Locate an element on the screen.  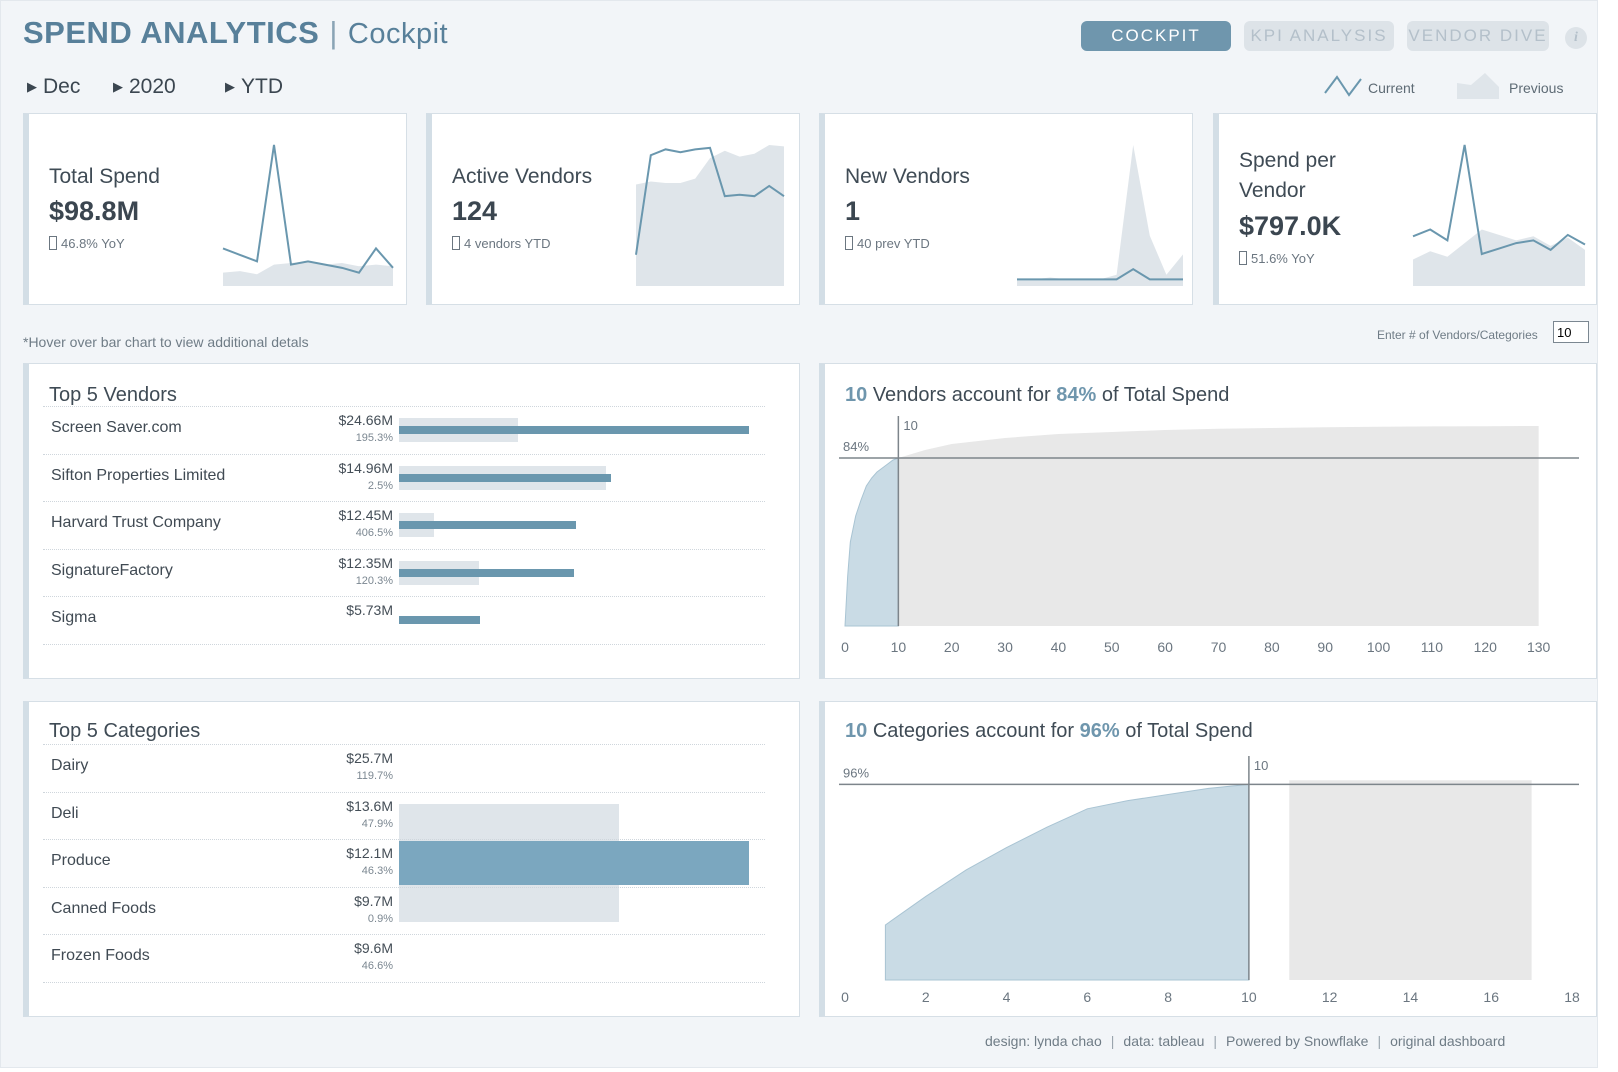
kpi-value: 124 is located at coordinates (475, 211).